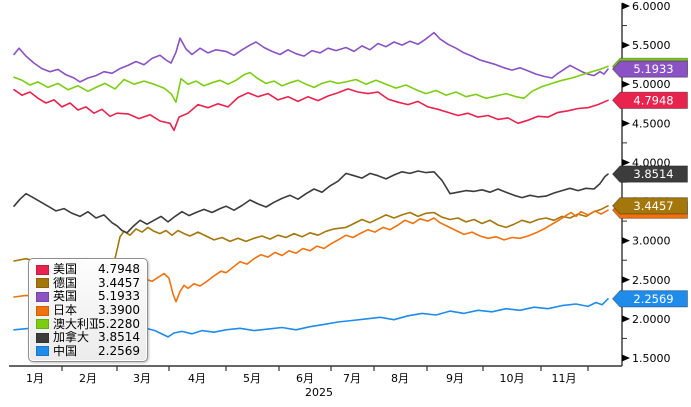 This screenshot has width=691, height=407. I want to click on line-uk, so click(311, 57).